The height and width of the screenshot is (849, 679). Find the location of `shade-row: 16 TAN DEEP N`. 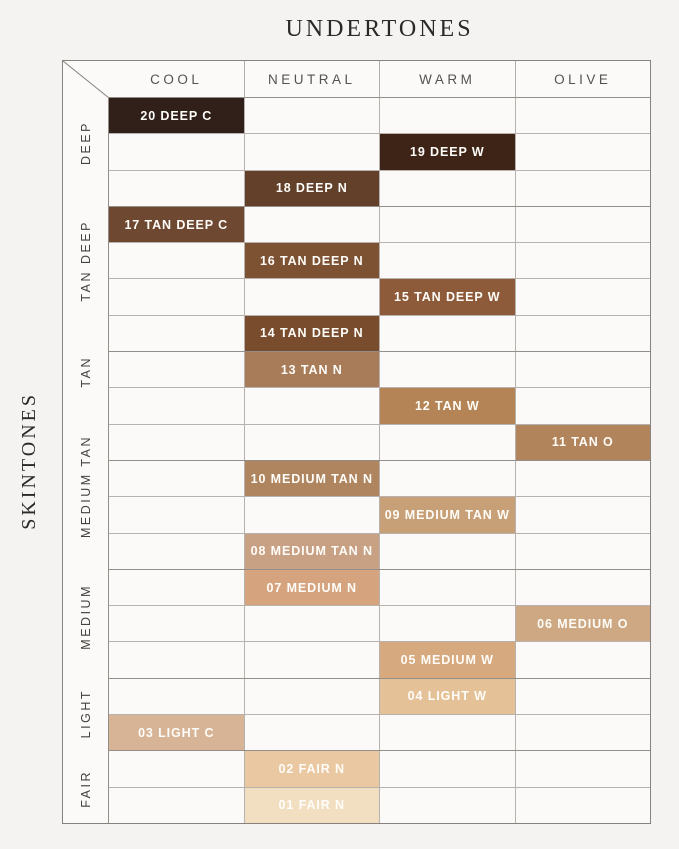

shade-row: 16 TAN DEEP N is located at coordinates (380, 260).